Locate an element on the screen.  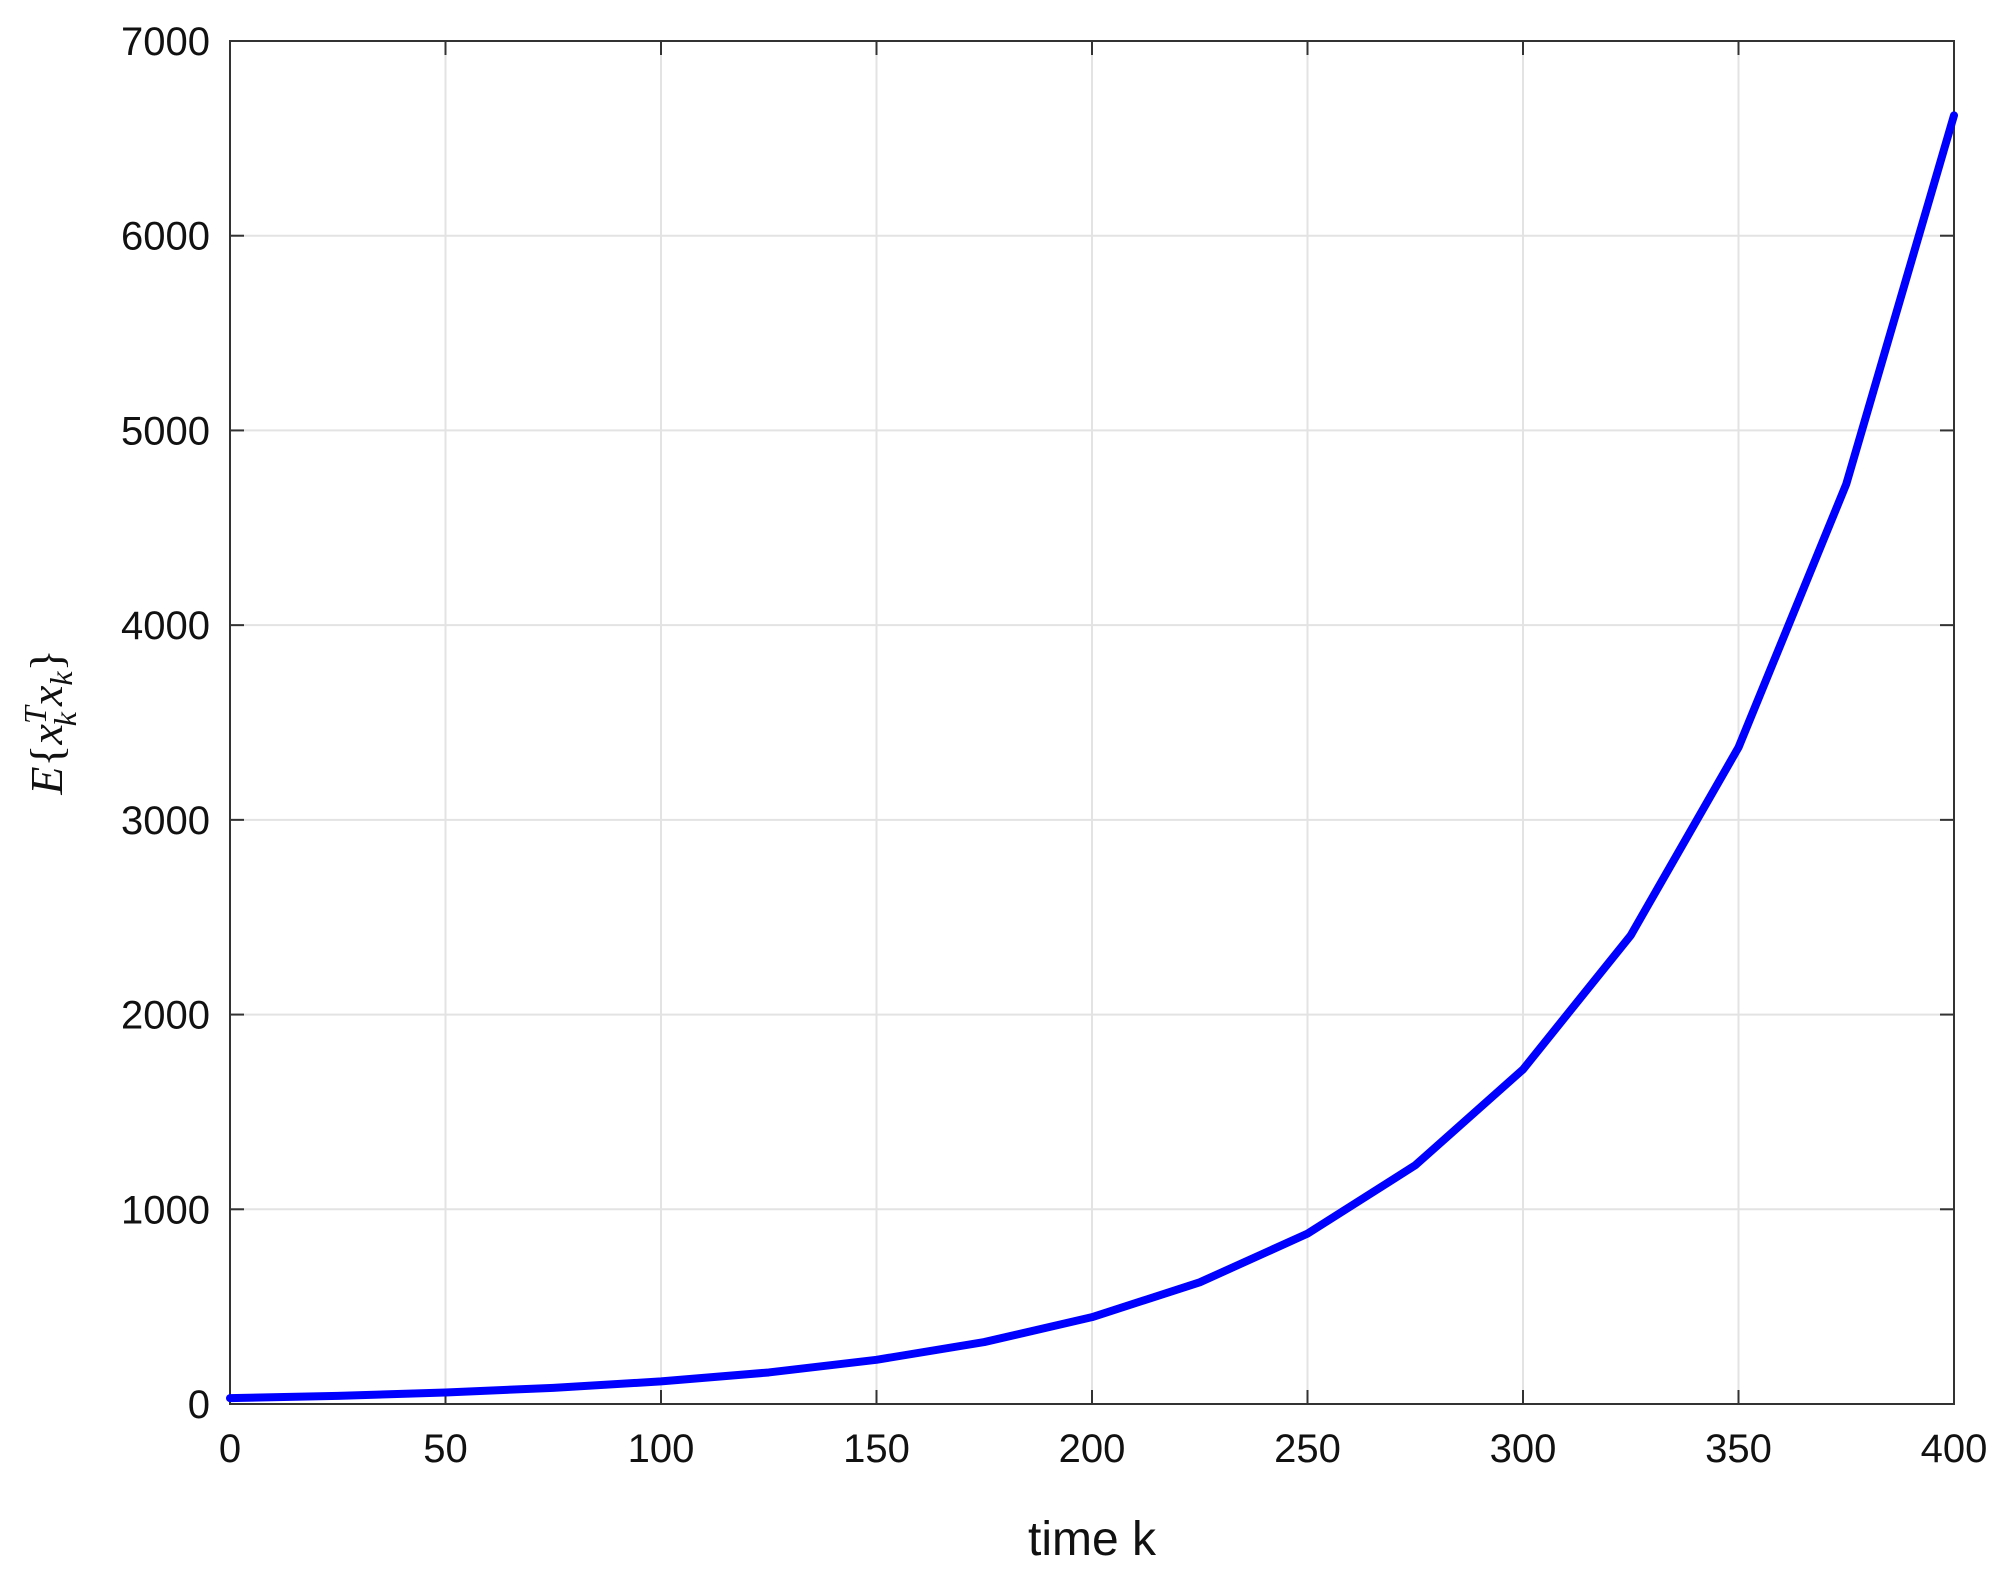
y-tick-label: 5000 is located at coordinates (165, 431).